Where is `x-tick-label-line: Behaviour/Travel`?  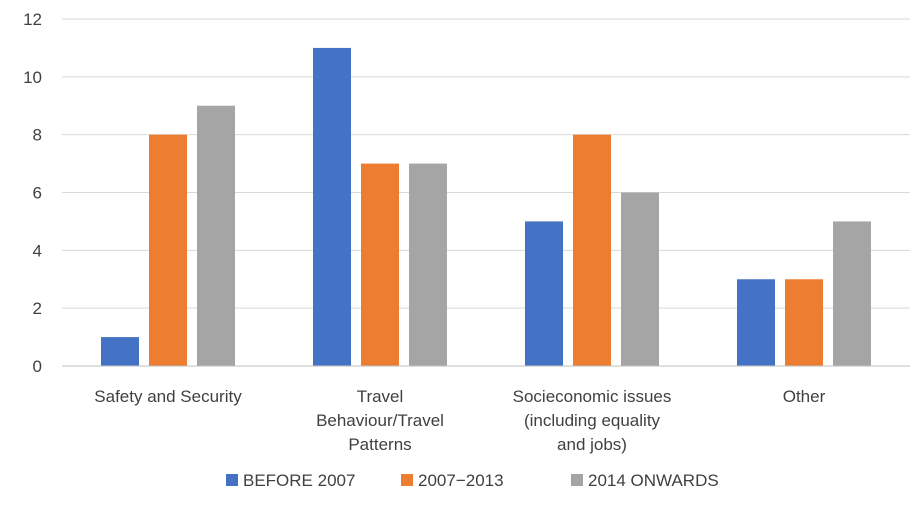 x-tick-label-line: Behaviour/Travel is located at coordinates (380, 420).